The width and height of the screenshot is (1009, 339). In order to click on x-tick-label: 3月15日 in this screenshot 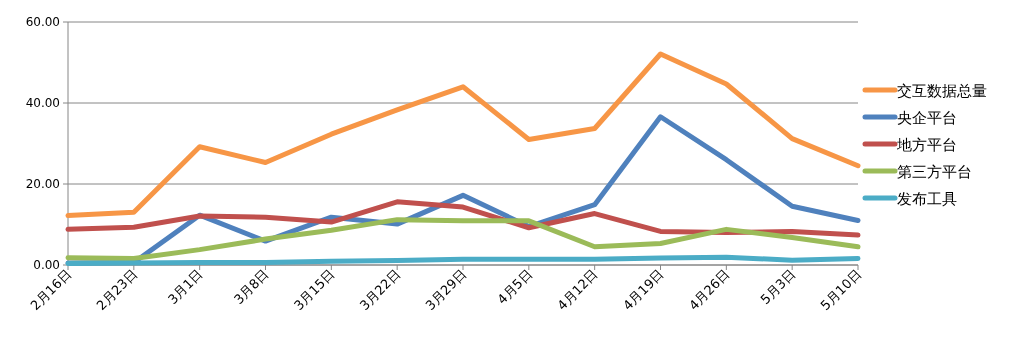, I will do `click(314, 290)`.